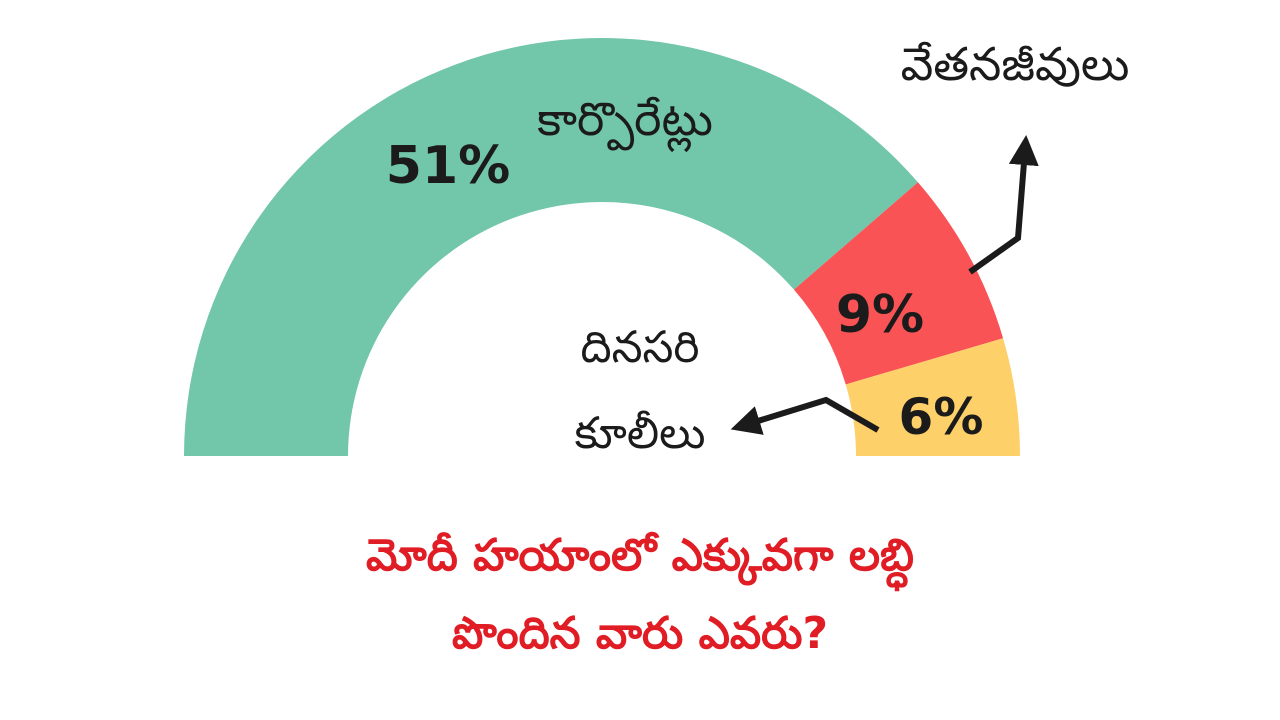 Image resolution: width=1280 pixels, height=720 pixels. What do you see at coordinates (640, 633) in the screenshot?
I see `chart-title-line-2: పొందిన వారు ఎవరు?` at bounding box center [640, 633].